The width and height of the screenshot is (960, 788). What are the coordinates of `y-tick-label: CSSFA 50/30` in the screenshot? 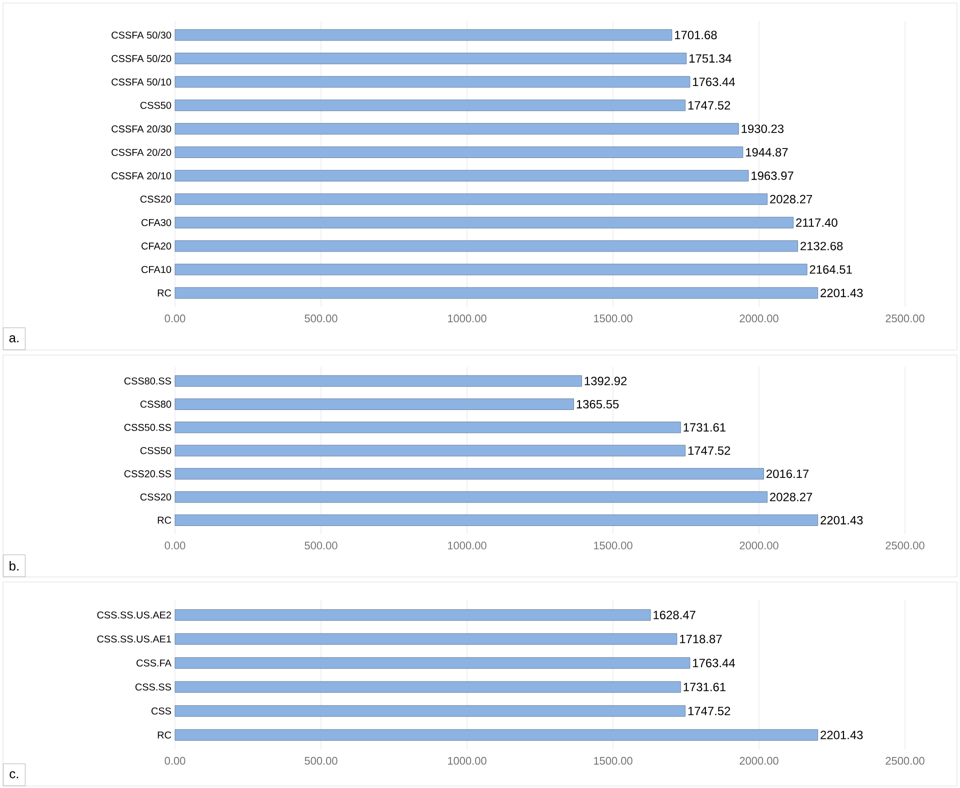 It's located at (142, 35).